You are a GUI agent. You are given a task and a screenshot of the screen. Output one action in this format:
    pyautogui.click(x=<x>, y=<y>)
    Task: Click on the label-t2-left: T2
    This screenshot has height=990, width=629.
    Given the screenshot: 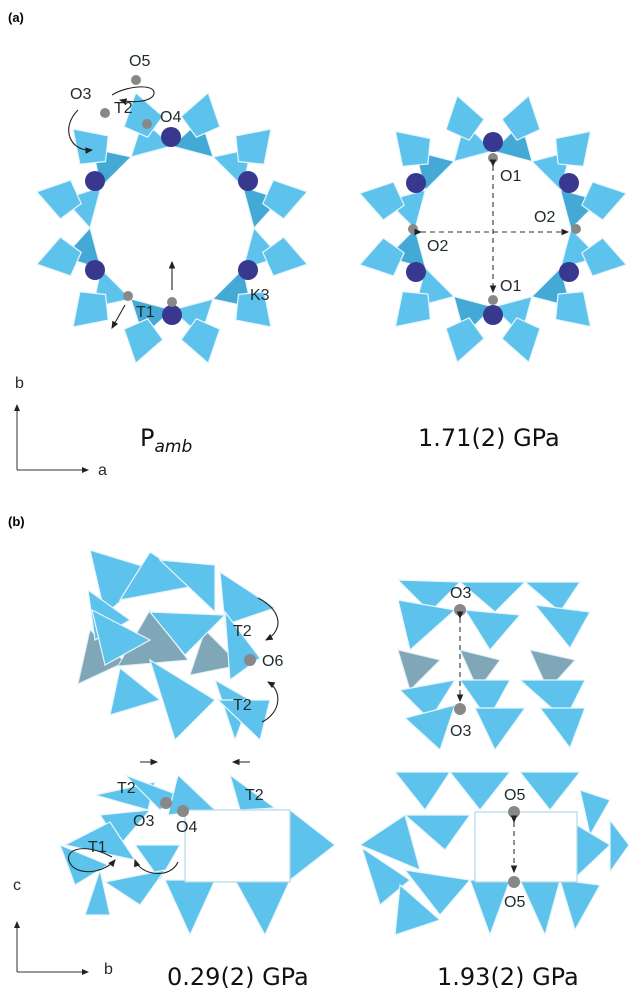 What is the action you would take?
    pyautogui.click(x=126, y=788)
    